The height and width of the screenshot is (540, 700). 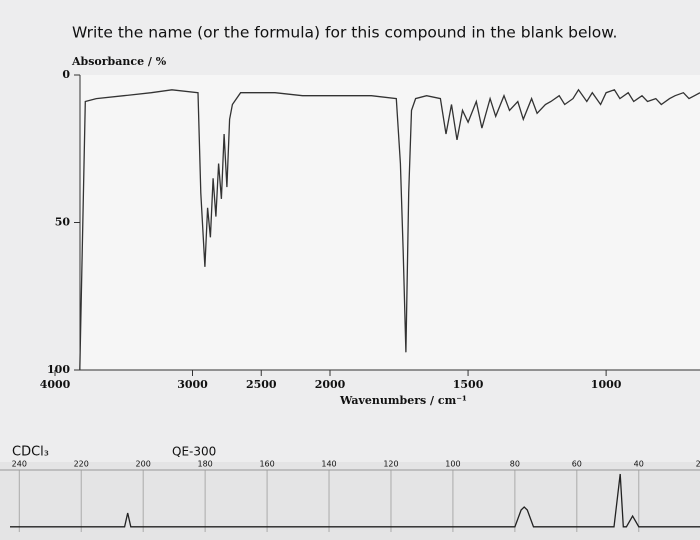 What do you see at coordinates (30, 452) in the screenshot?
I see `solvent-label: CDCl₃` at bounding box center [30, 452].